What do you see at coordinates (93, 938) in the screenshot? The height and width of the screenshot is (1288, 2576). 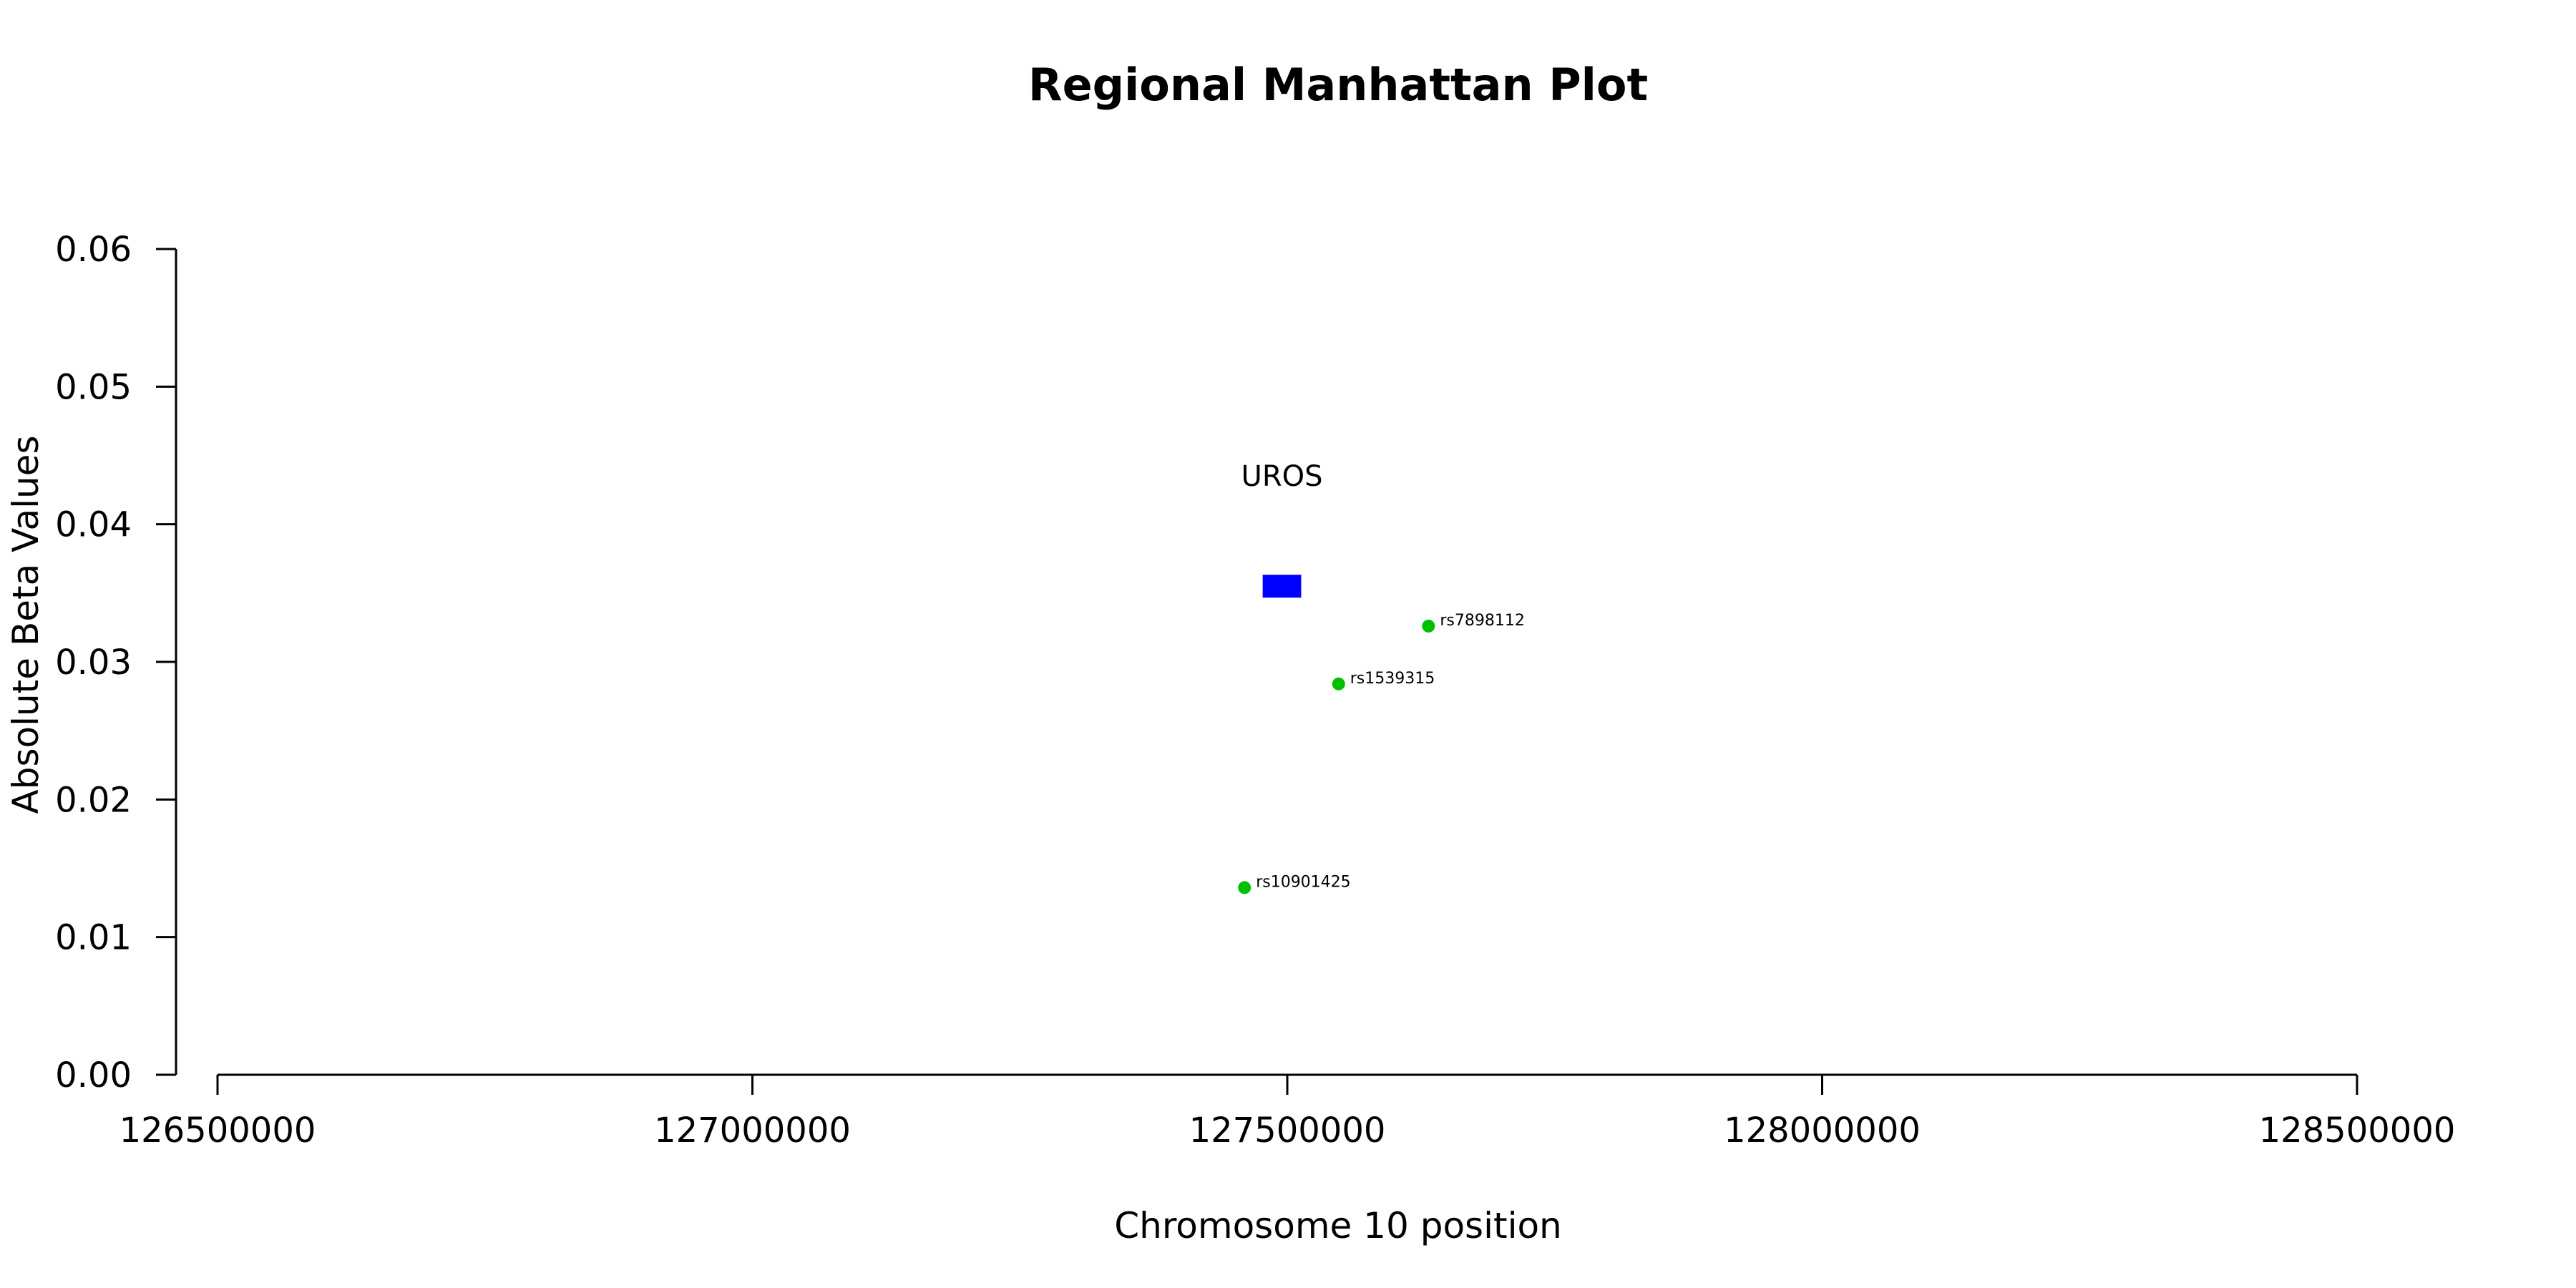 I see `y-tick-label: 0.01` at bounding box center [93, 938].